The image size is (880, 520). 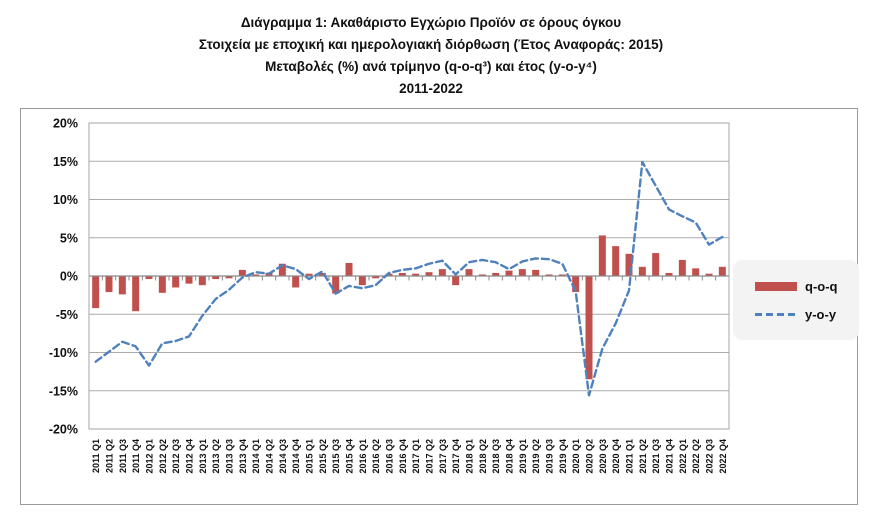 I want to click on x-tick-label: 2012 Q2, so click(x=163, y=456).